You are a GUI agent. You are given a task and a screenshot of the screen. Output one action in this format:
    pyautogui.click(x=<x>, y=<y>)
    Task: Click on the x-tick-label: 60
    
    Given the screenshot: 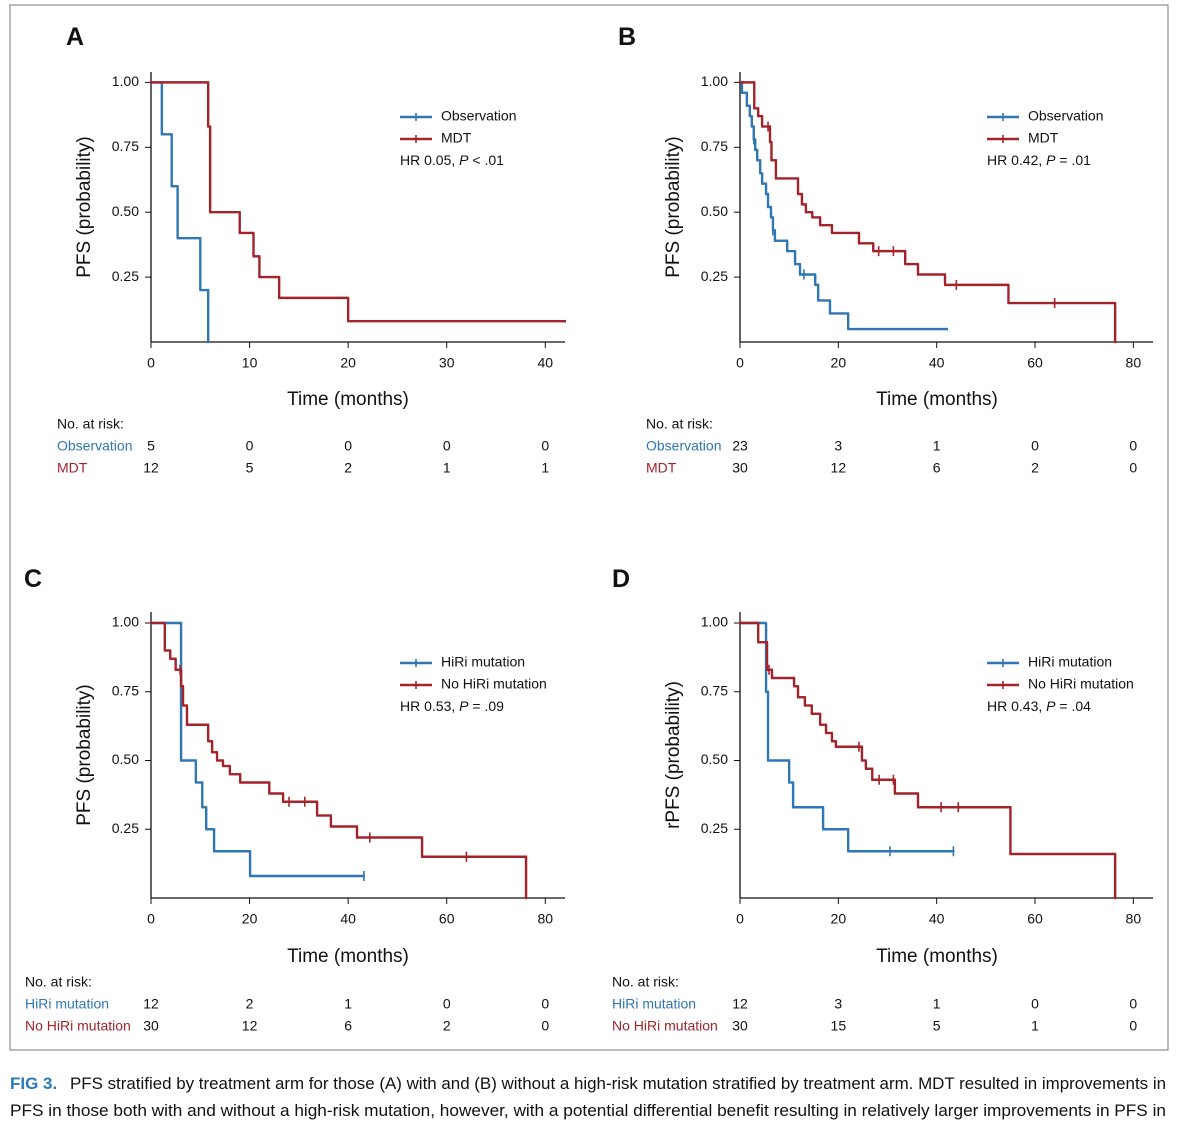 What is the action you would take?
    pyautogui.click(x=1035, y=919)
    